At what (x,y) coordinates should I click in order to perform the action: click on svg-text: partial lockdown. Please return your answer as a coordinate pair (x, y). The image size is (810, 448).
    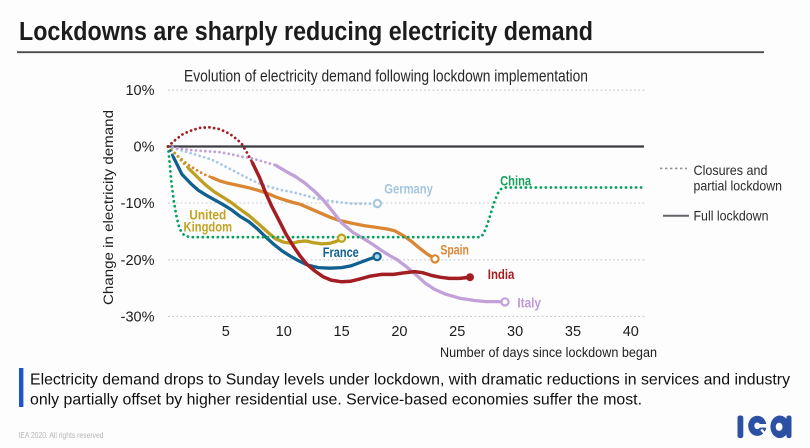
    Looking at the image, I should click on (738, 186).